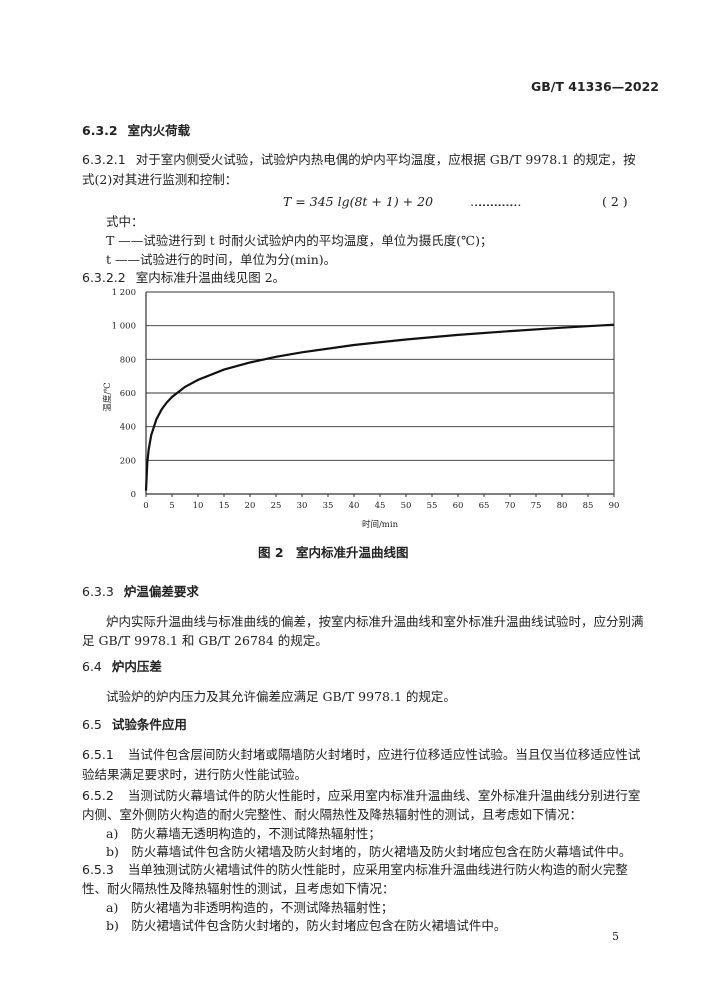 The width and height of the screenshot is (704, 999). I want to click on heading-6-4: 6.4 炉内压差, so click(122, 667).